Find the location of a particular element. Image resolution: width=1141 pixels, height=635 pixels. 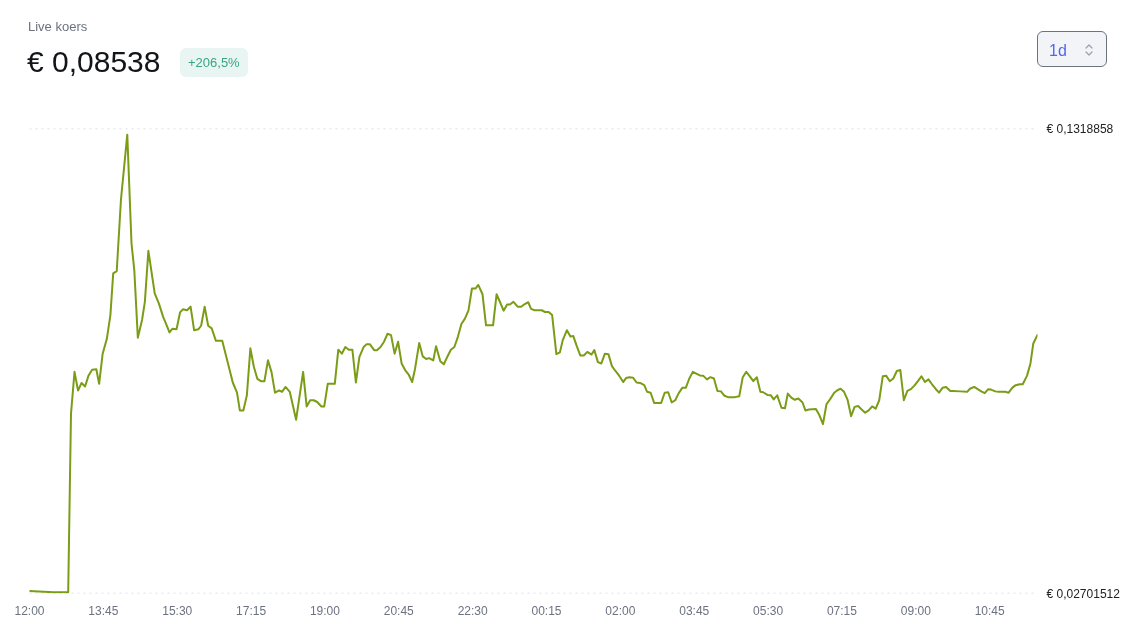

y-tick-label: € 0,1318858 is located at coordinates (1080, 128).